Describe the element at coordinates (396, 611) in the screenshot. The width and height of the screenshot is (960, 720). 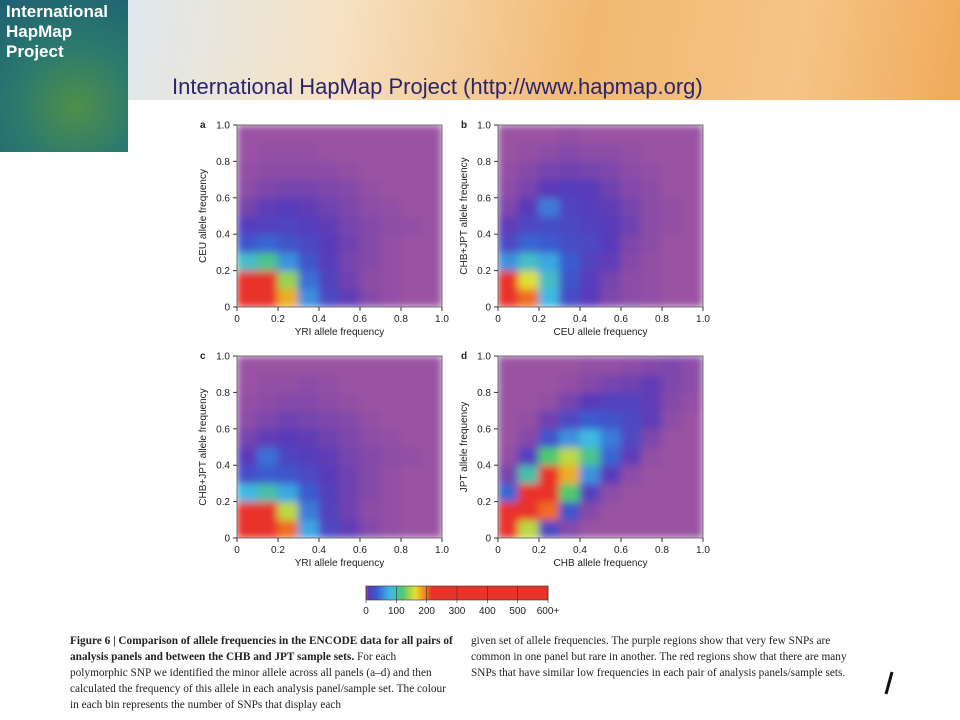
I see `colorbar-tick-label: 100` at that location.